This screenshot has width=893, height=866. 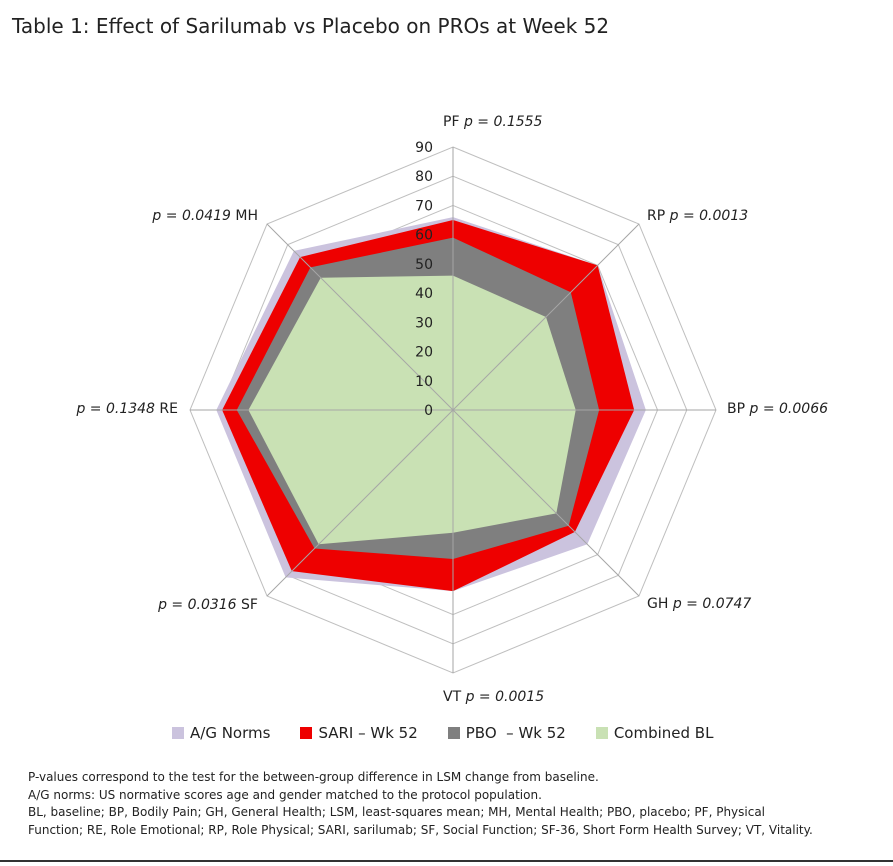 I want to click on axis-label-gh: GH p = 0.0747, so click(x=699, y=604).